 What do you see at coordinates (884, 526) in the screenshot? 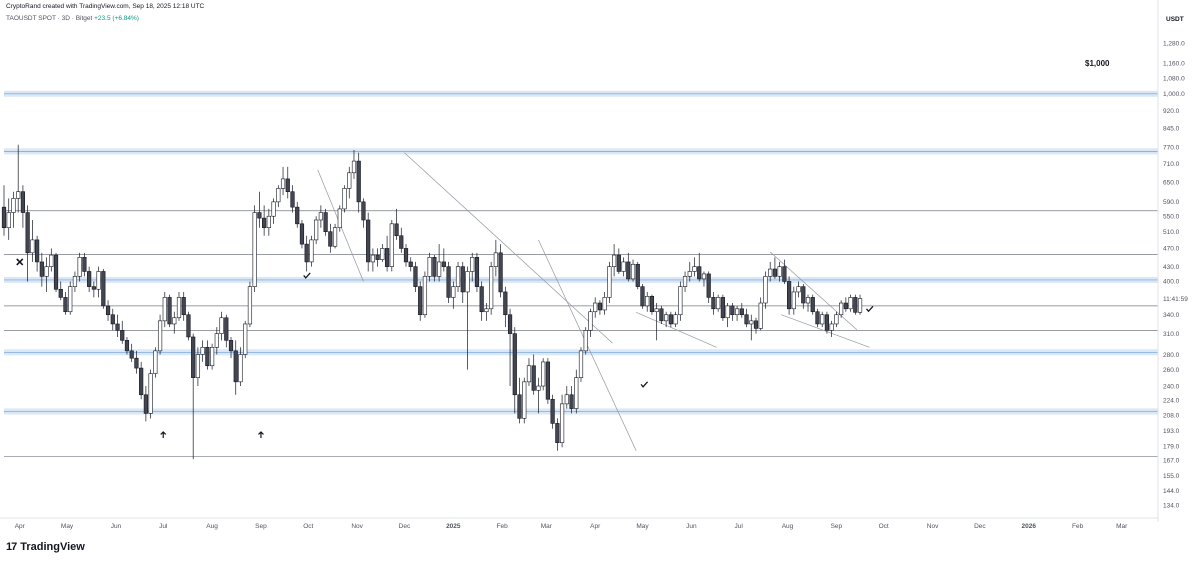
I see `x-tick-label: Oct` at bounding box center [884, 526].